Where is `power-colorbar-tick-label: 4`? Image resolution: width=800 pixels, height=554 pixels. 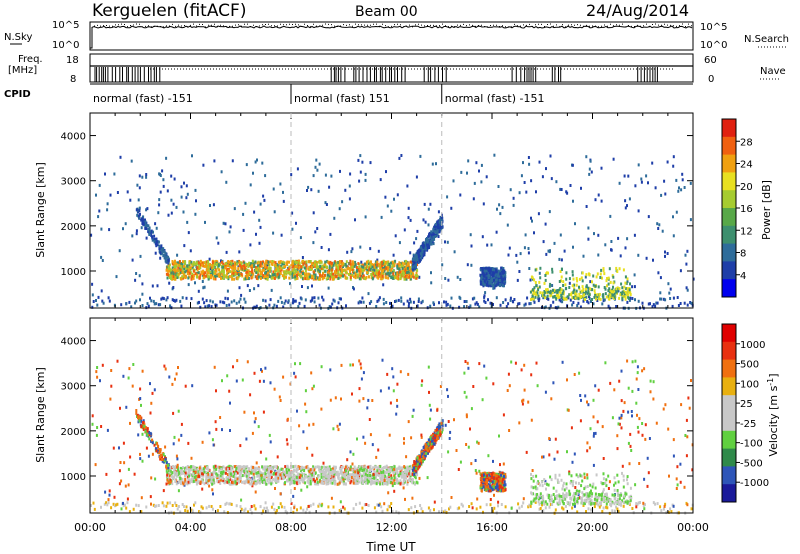 power-colorbar-tick-label: 4 is located at coordinates (743, 276).